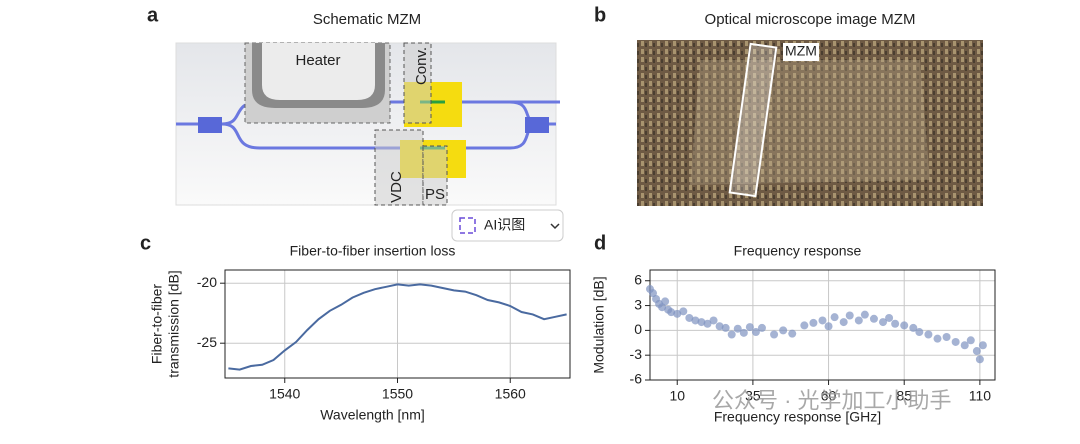 Image resolution: width=1080 pixels, height=444 pixels. Describe the element at coordinates (753, 396) in the screenshot. I see `x-tick-label: 35` at that location.